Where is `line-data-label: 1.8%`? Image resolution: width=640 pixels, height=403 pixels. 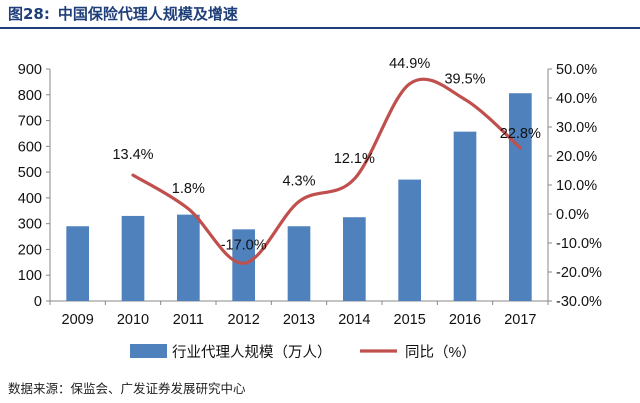
line-data-label: 1.8% is located at coordinates (188, 189).